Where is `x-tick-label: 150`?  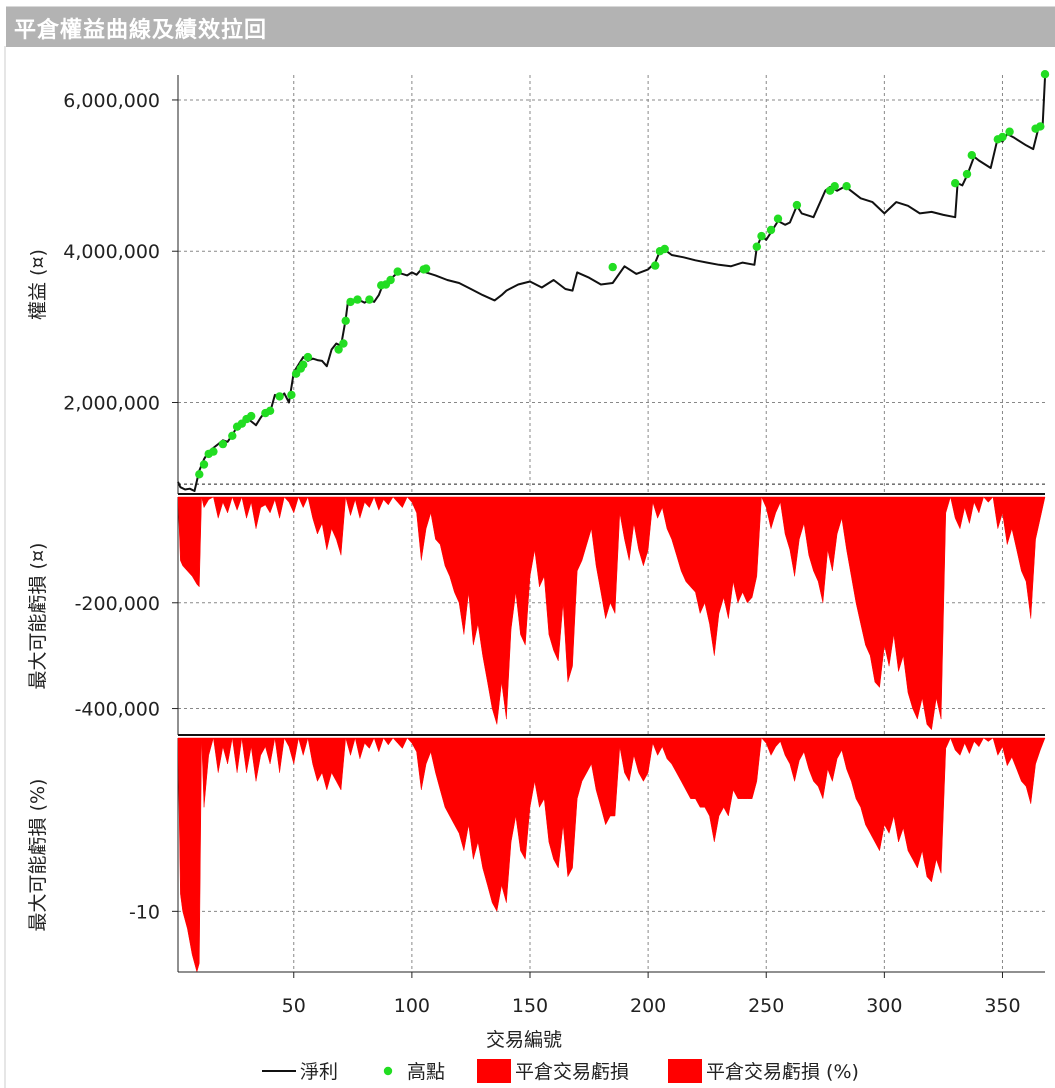
x-tick-label: 150 is located at coordinates (530, 1006).